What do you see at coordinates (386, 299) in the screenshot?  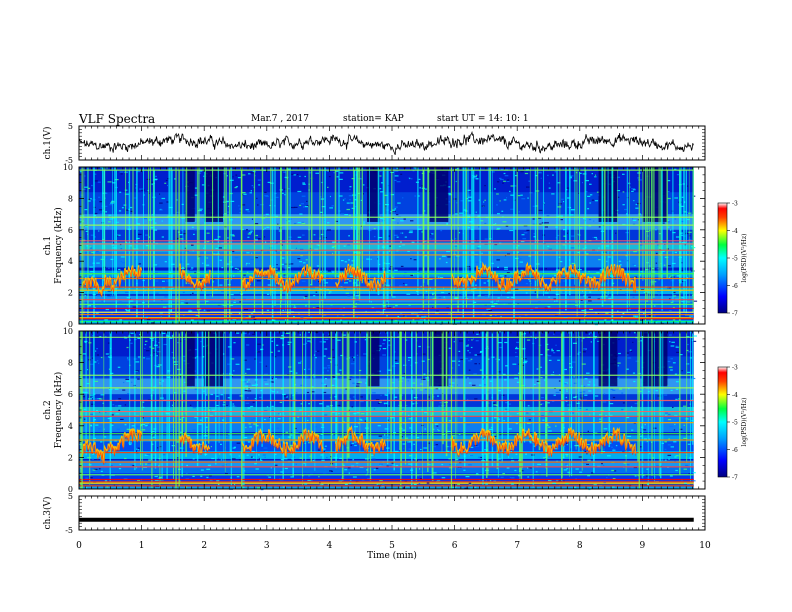 I see `noise-band` at bounding box center [386, 299].